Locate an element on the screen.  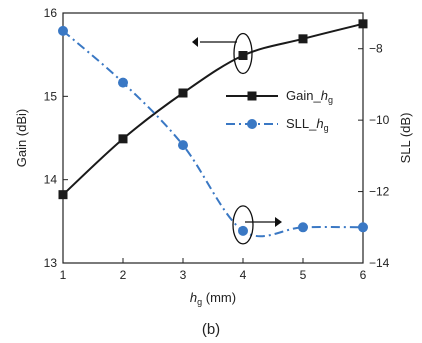
y-right-tick-label: −14 is located at coordinates (379, 263).